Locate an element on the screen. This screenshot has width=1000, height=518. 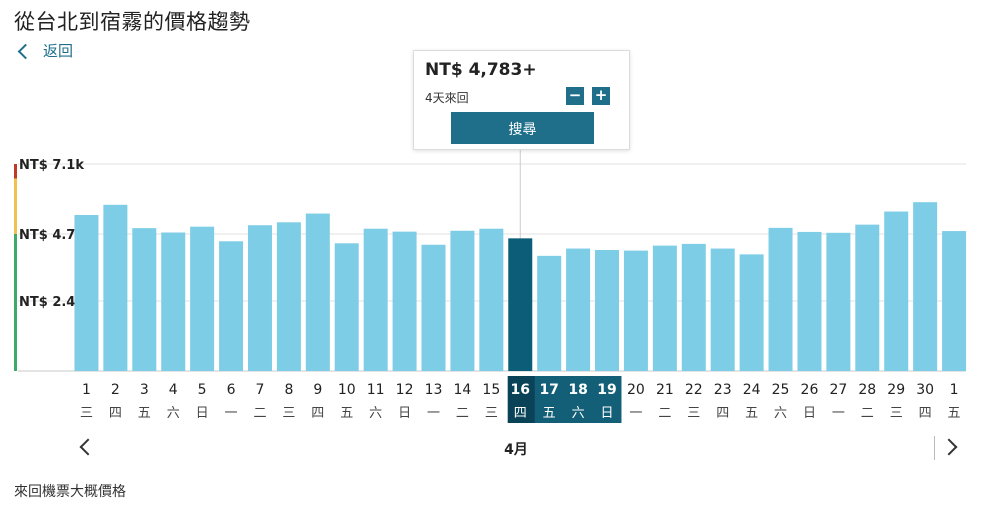
day-label: 12 is located at coordinates (405, 390).